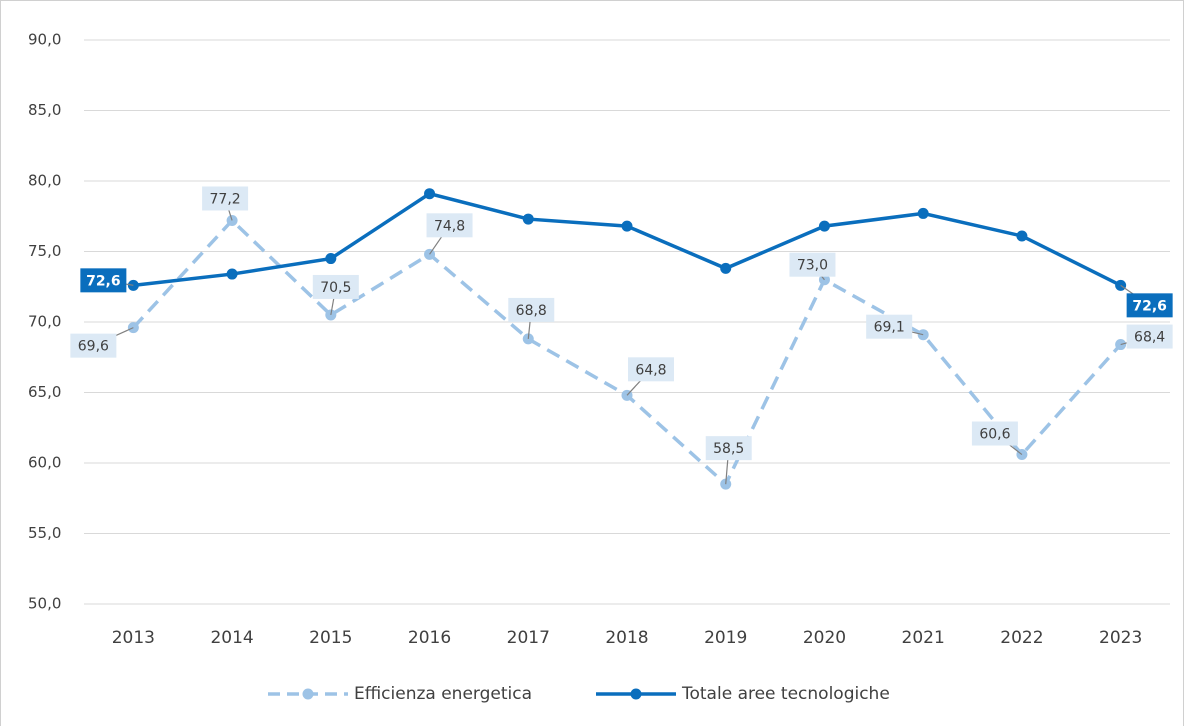  Describe the element at coordinates (44, 110) in the screenshot. I see `y-tick-label: 85,0` at that location.